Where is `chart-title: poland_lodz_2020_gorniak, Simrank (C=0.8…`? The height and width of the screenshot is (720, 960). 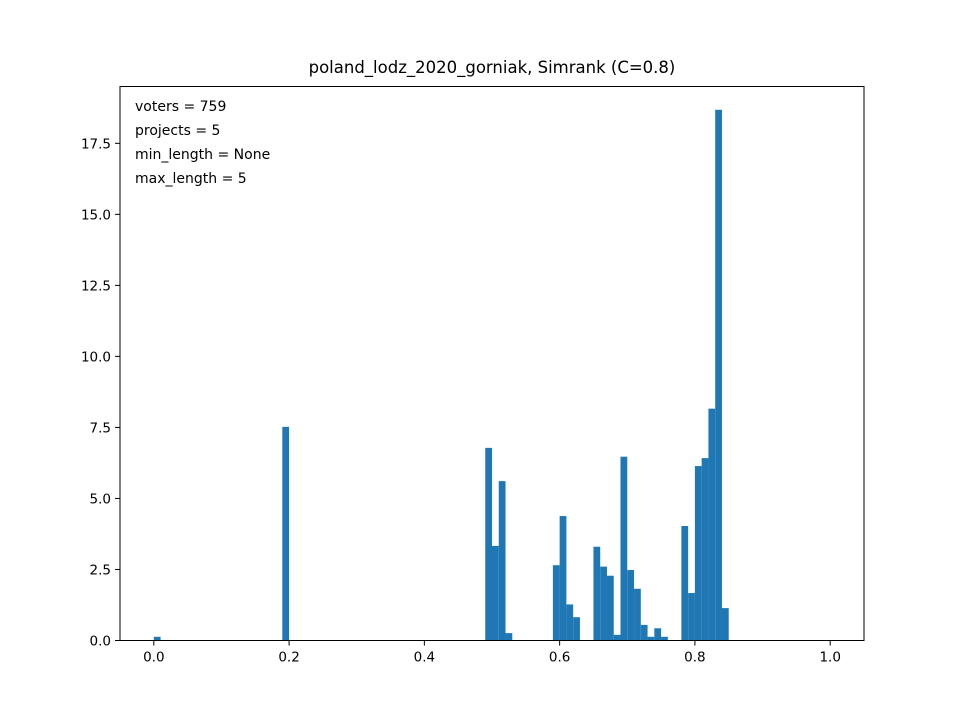 chart-title: poland_lodz_2020_gorniak, Simrank (C=0.8… is located at coordinates (492, 68).